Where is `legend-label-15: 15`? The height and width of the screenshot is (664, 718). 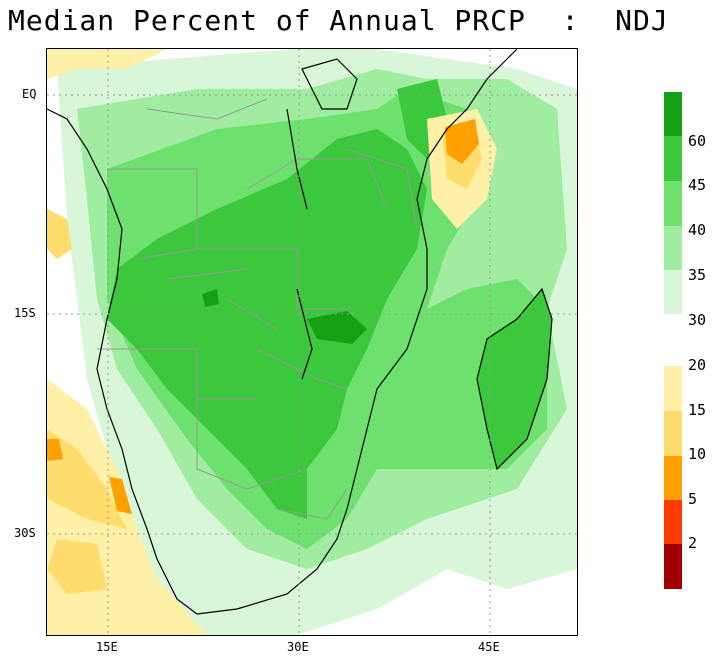
legend-label-15: 15 is located at coordinates (697, 410).